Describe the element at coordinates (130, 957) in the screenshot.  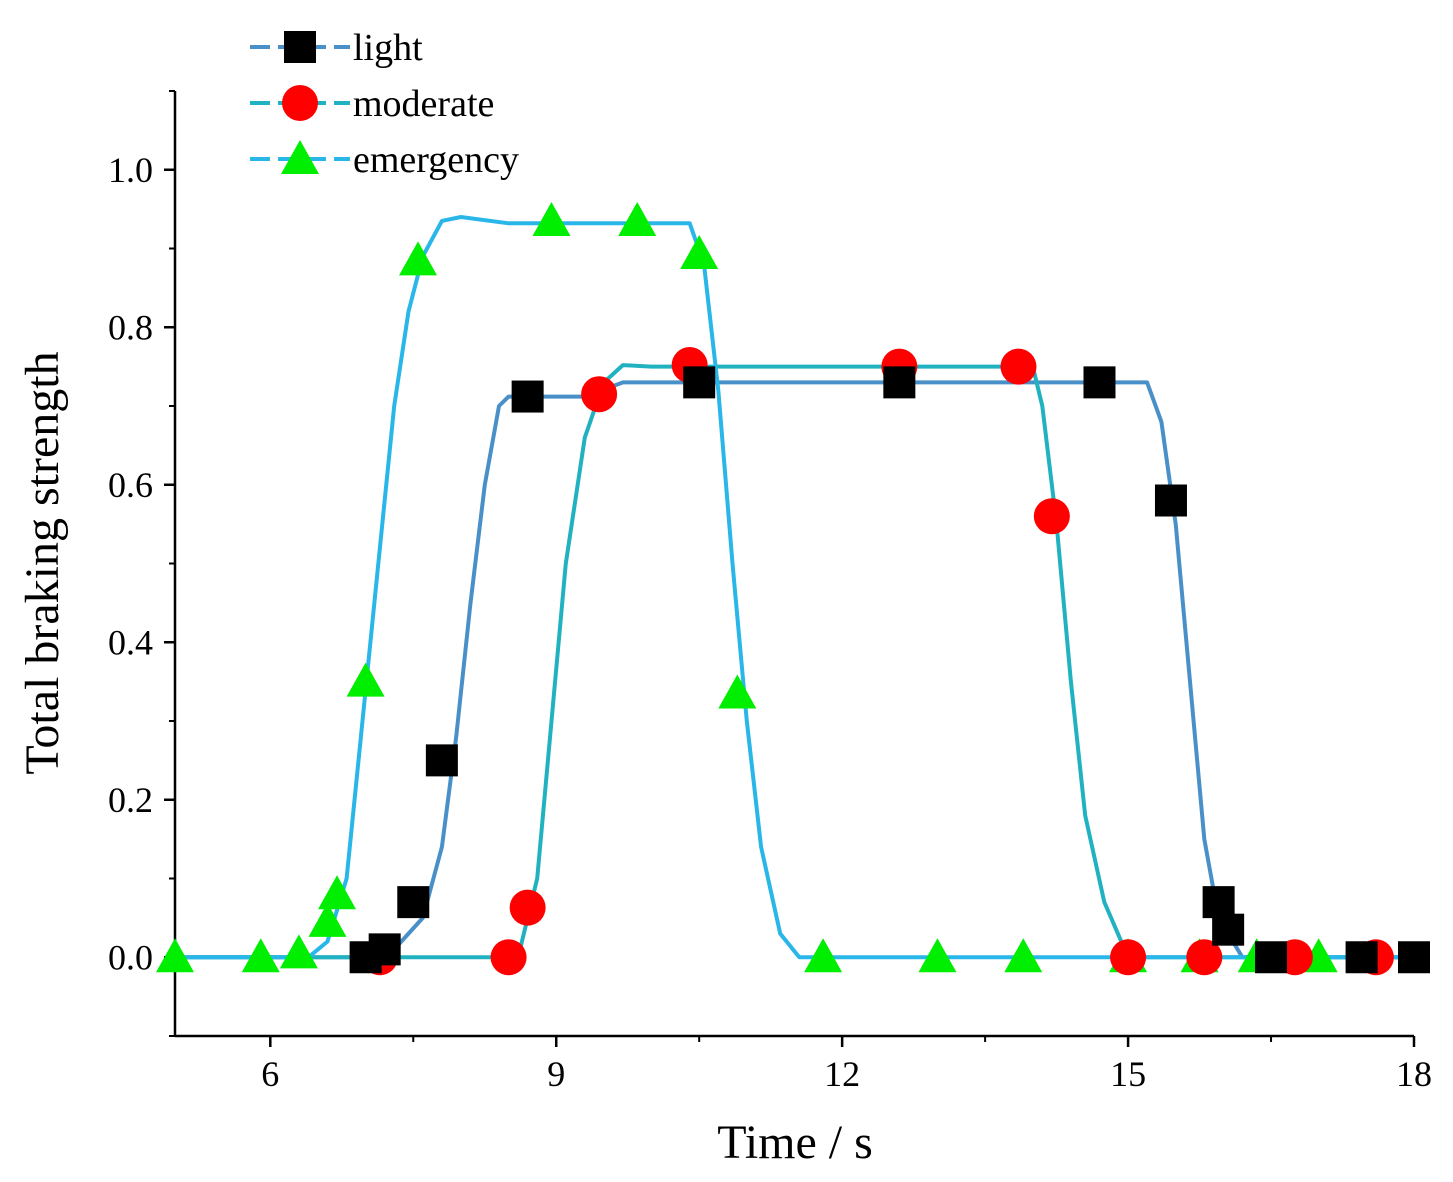
I see `y-tick-label: 0.0` at that location.